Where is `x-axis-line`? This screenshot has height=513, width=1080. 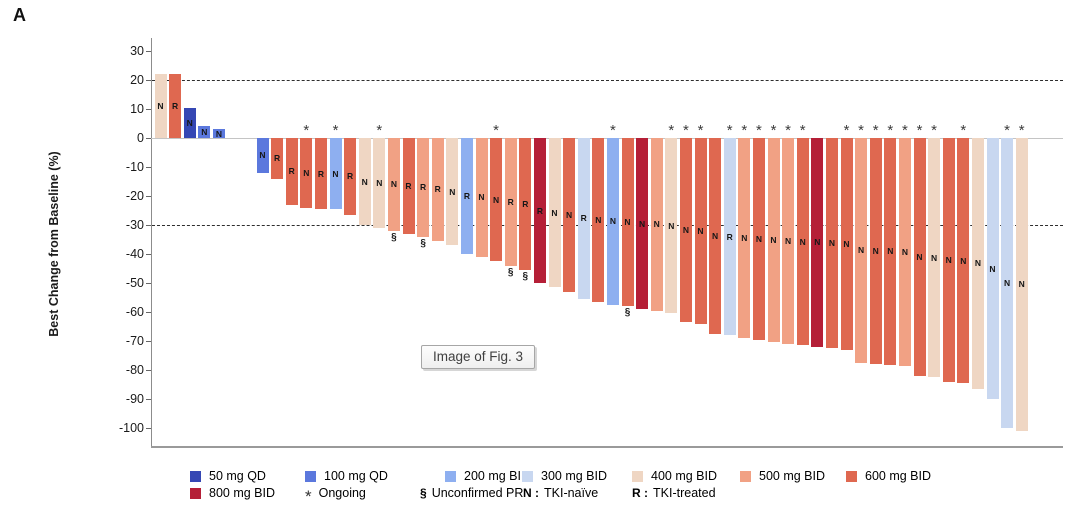
x-axis-line is located at coordinates (607, 447).